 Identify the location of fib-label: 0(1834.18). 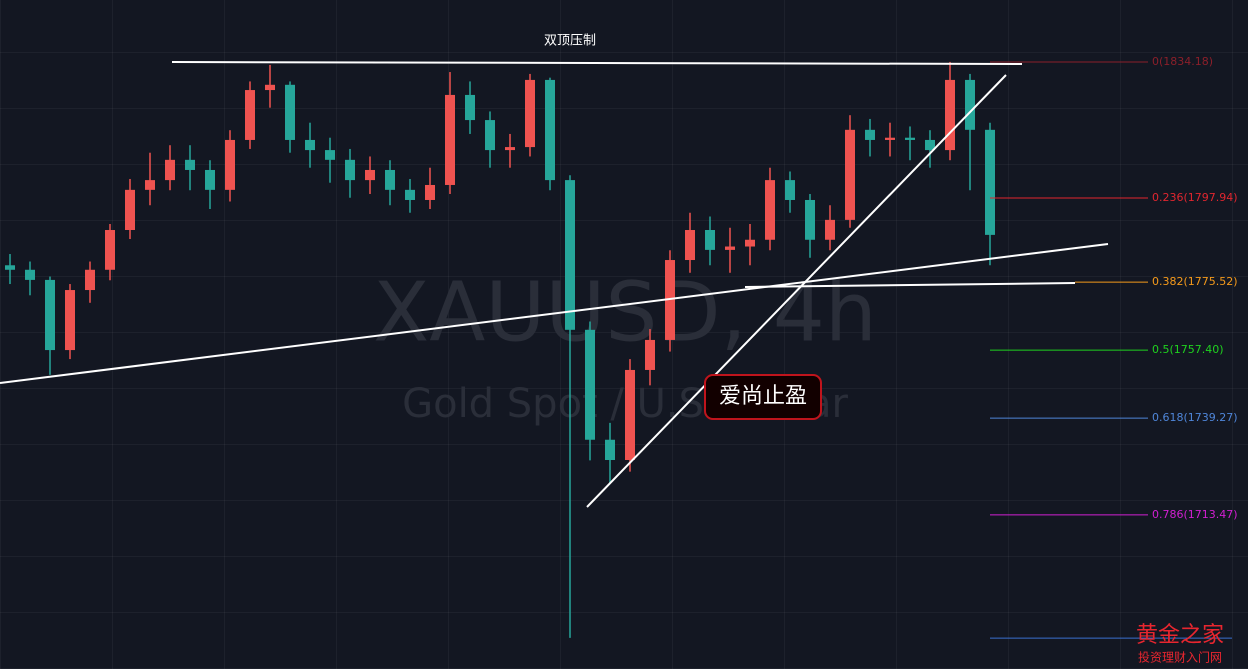
(1182, 61).